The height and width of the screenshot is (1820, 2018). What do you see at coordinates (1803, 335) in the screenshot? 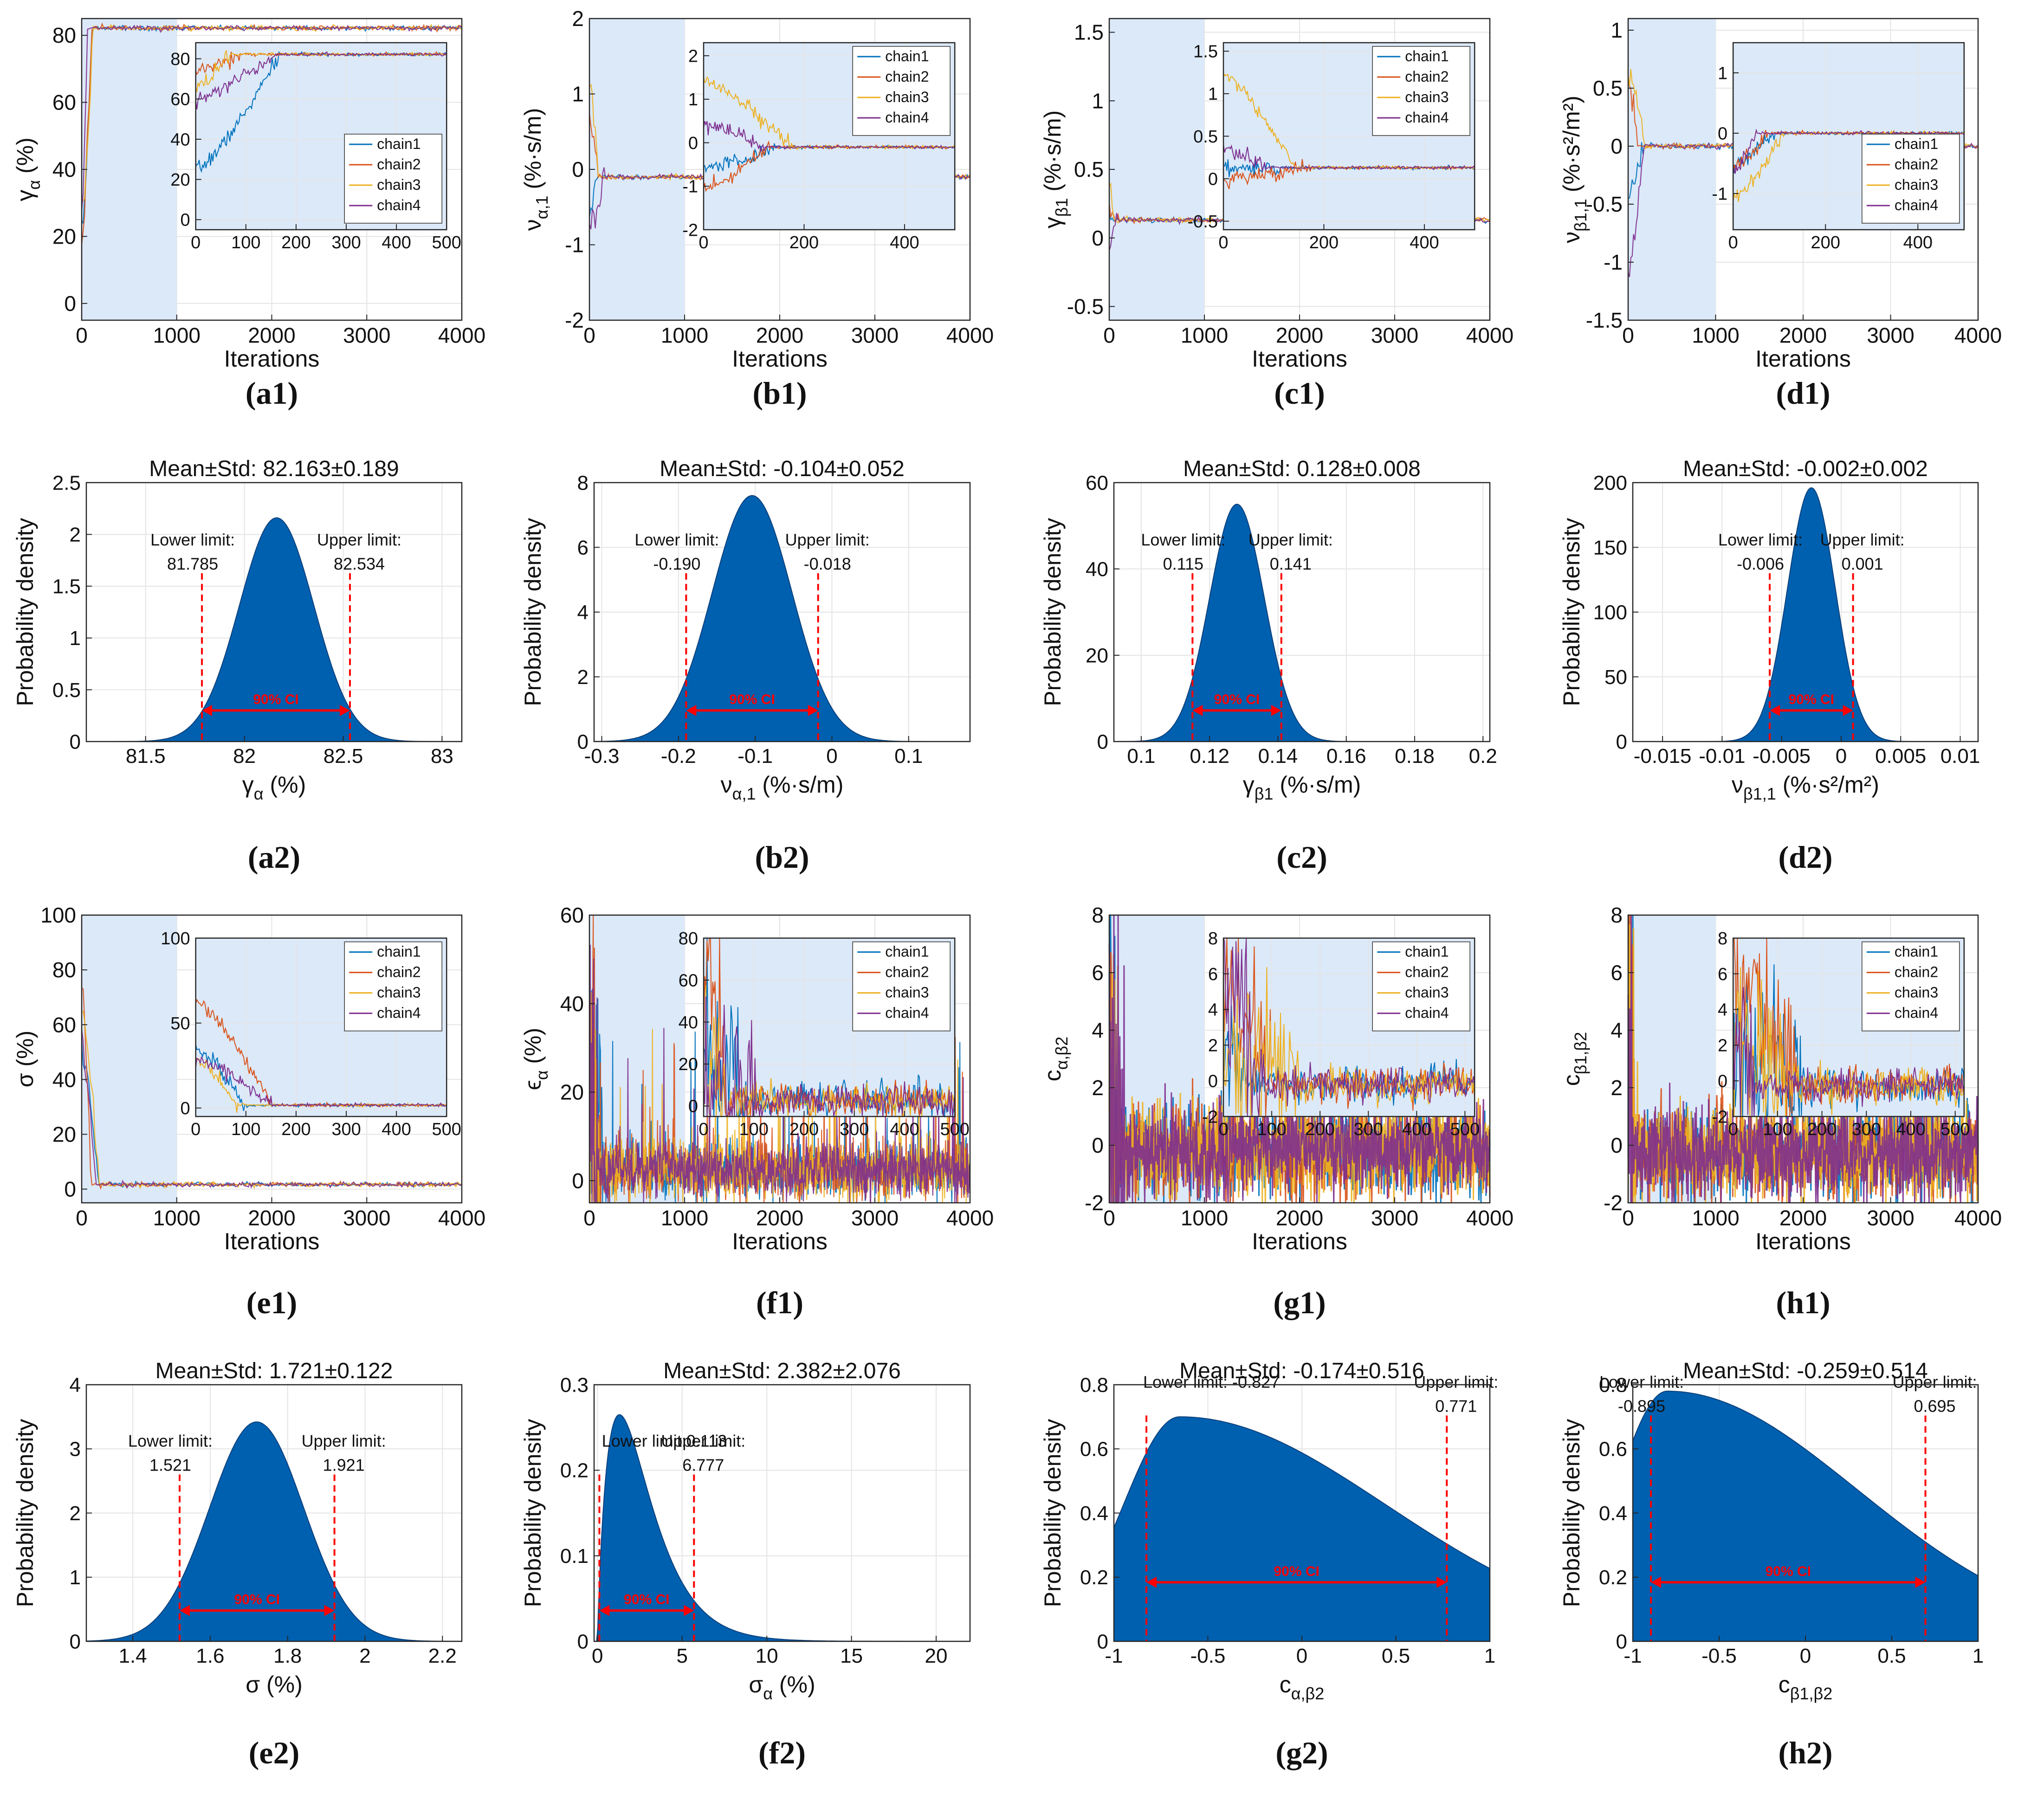
I see `d1-xtick-label-2: 2000` at bounding box center [1803, 335].